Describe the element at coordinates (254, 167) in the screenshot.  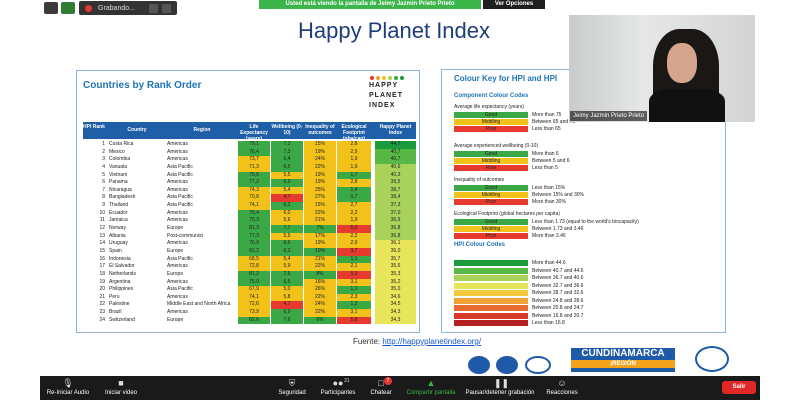
I see `life-cell: 71,3` at that location.